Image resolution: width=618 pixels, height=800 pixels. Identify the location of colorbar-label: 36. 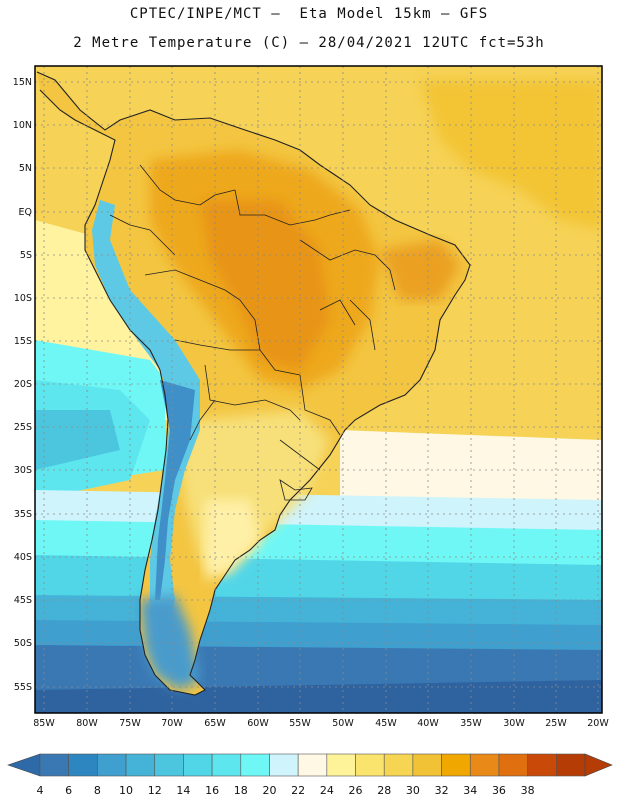
(499, 790).